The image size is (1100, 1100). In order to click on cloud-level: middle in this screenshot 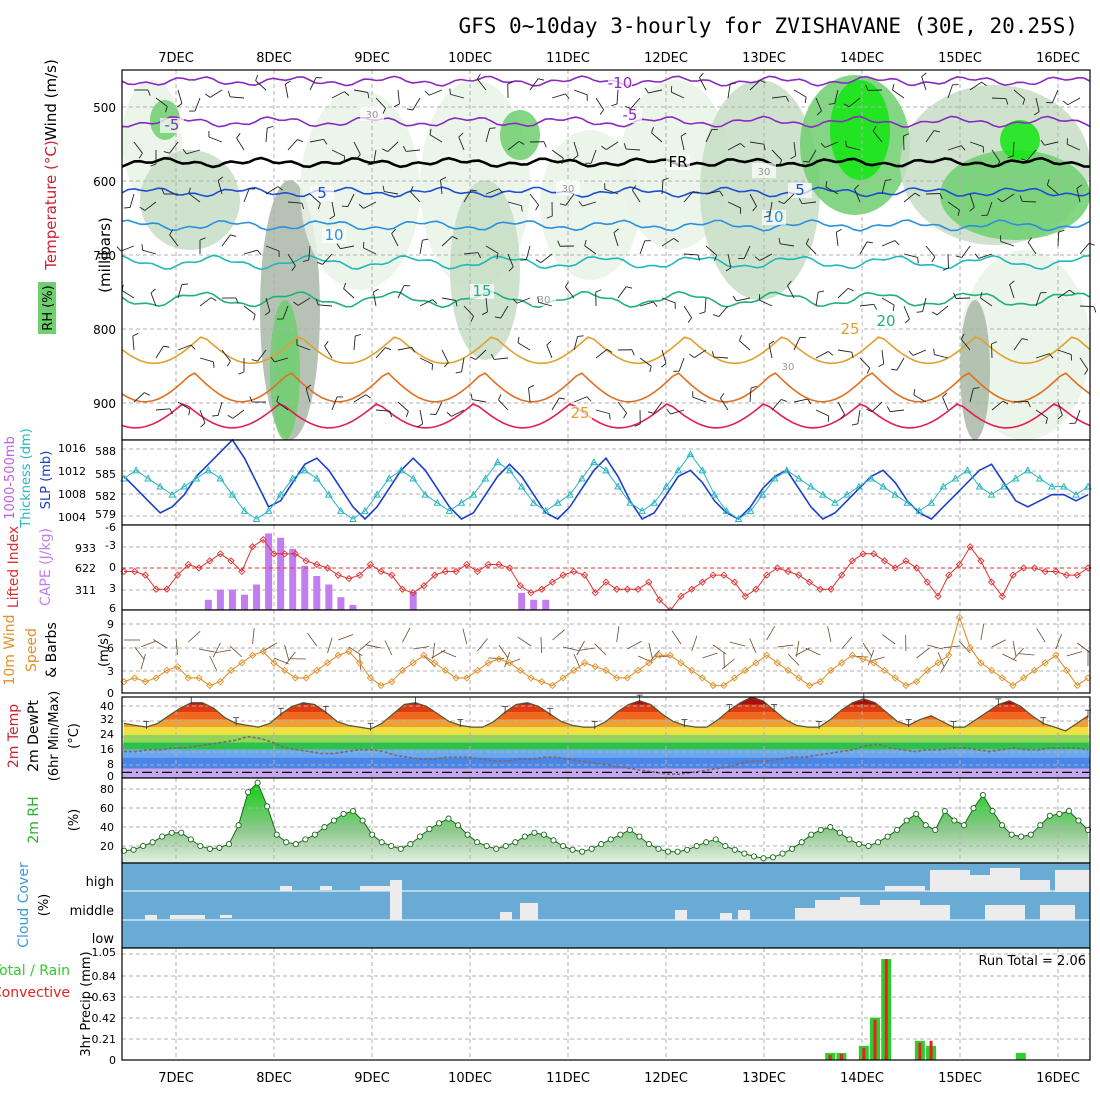, I will do `click(92, 911)`.